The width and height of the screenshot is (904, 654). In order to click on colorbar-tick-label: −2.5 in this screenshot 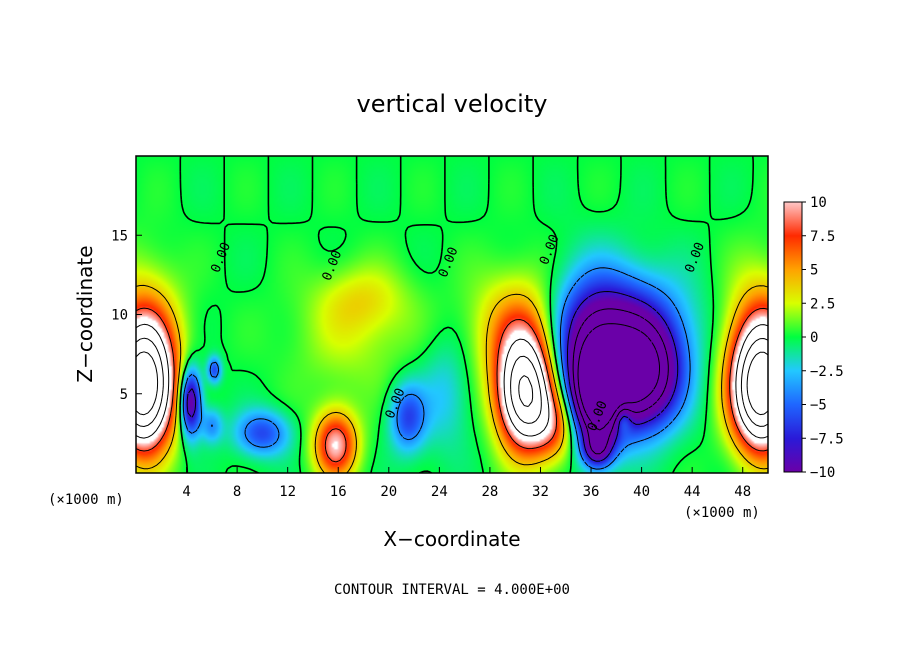, I will do `click(827, 372)`.